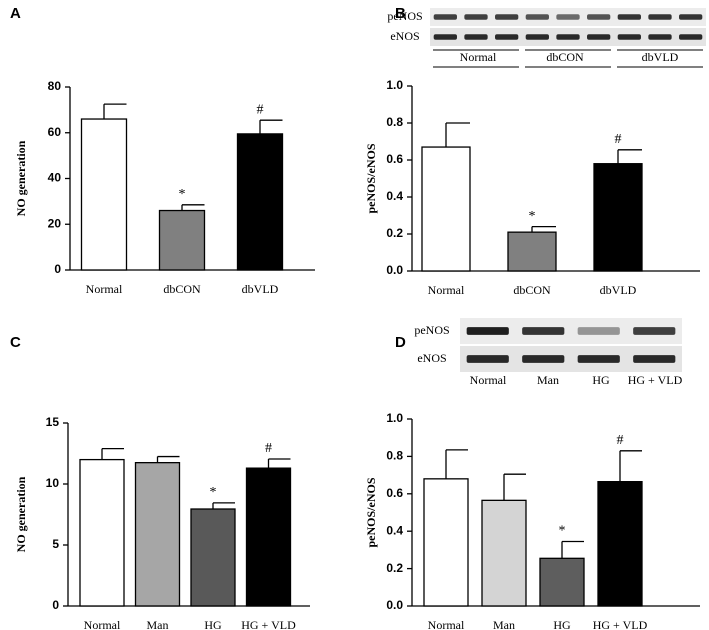 Image resolution: width=709 pixels, height=630 pixels. I want to click on panel-letter: C, so click(15, 342).